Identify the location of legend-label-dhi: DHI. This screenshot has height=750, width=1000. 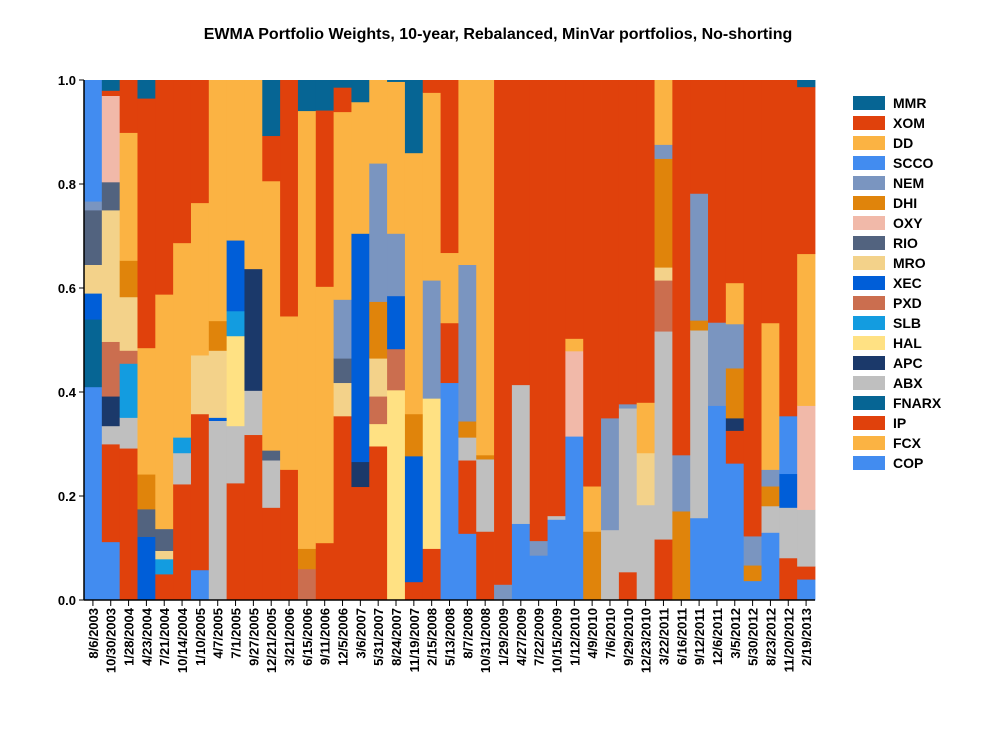
(905, 203).